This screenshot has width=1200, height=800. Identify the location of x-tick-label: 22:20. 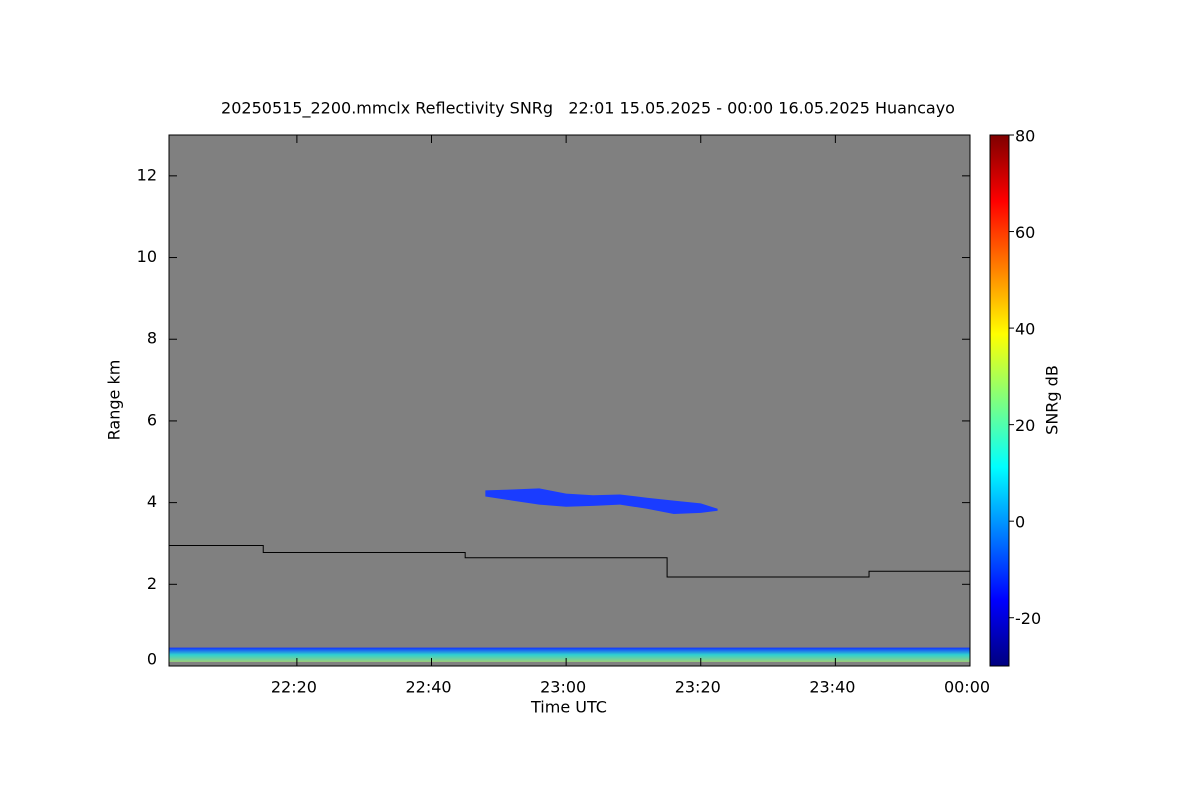
(294, 687).